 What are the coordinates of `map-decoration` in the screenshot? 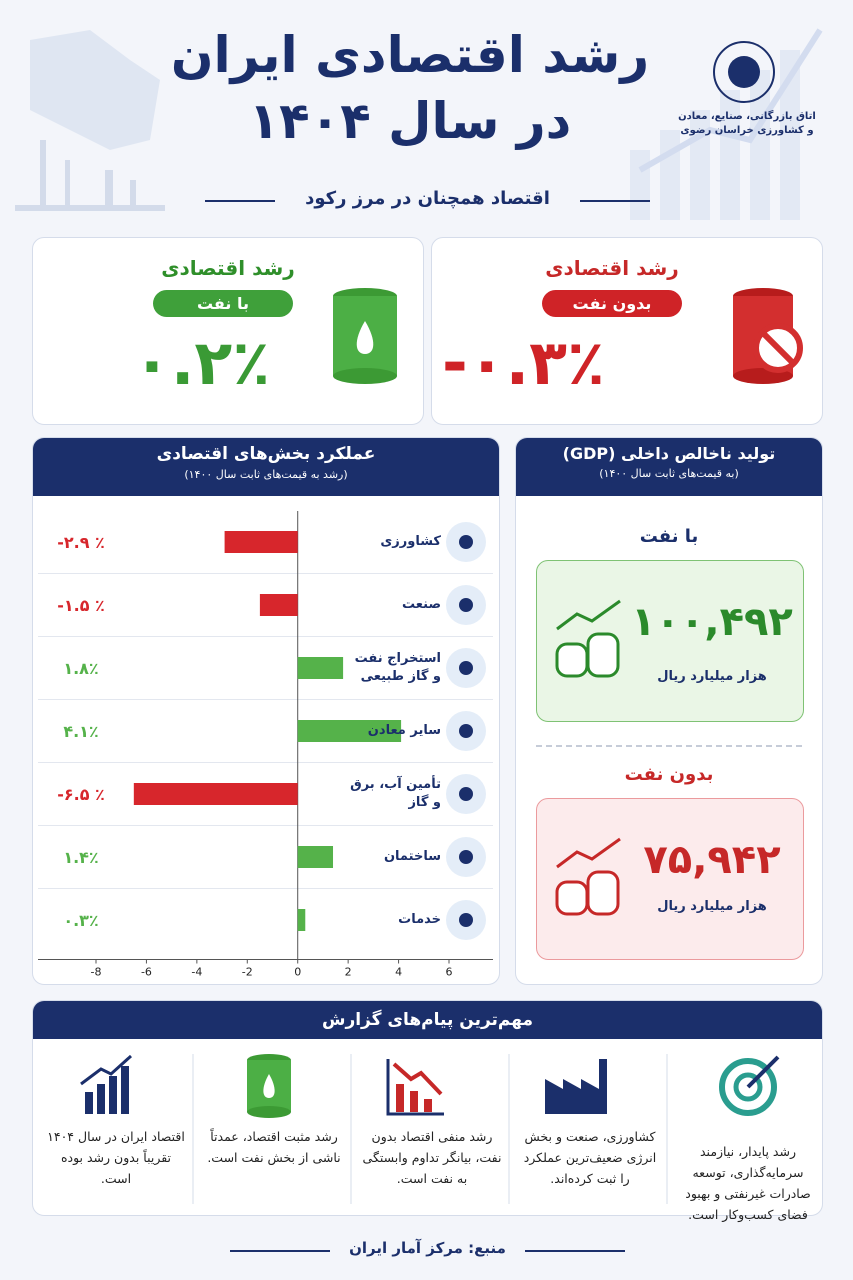 It's located at (90, 120).